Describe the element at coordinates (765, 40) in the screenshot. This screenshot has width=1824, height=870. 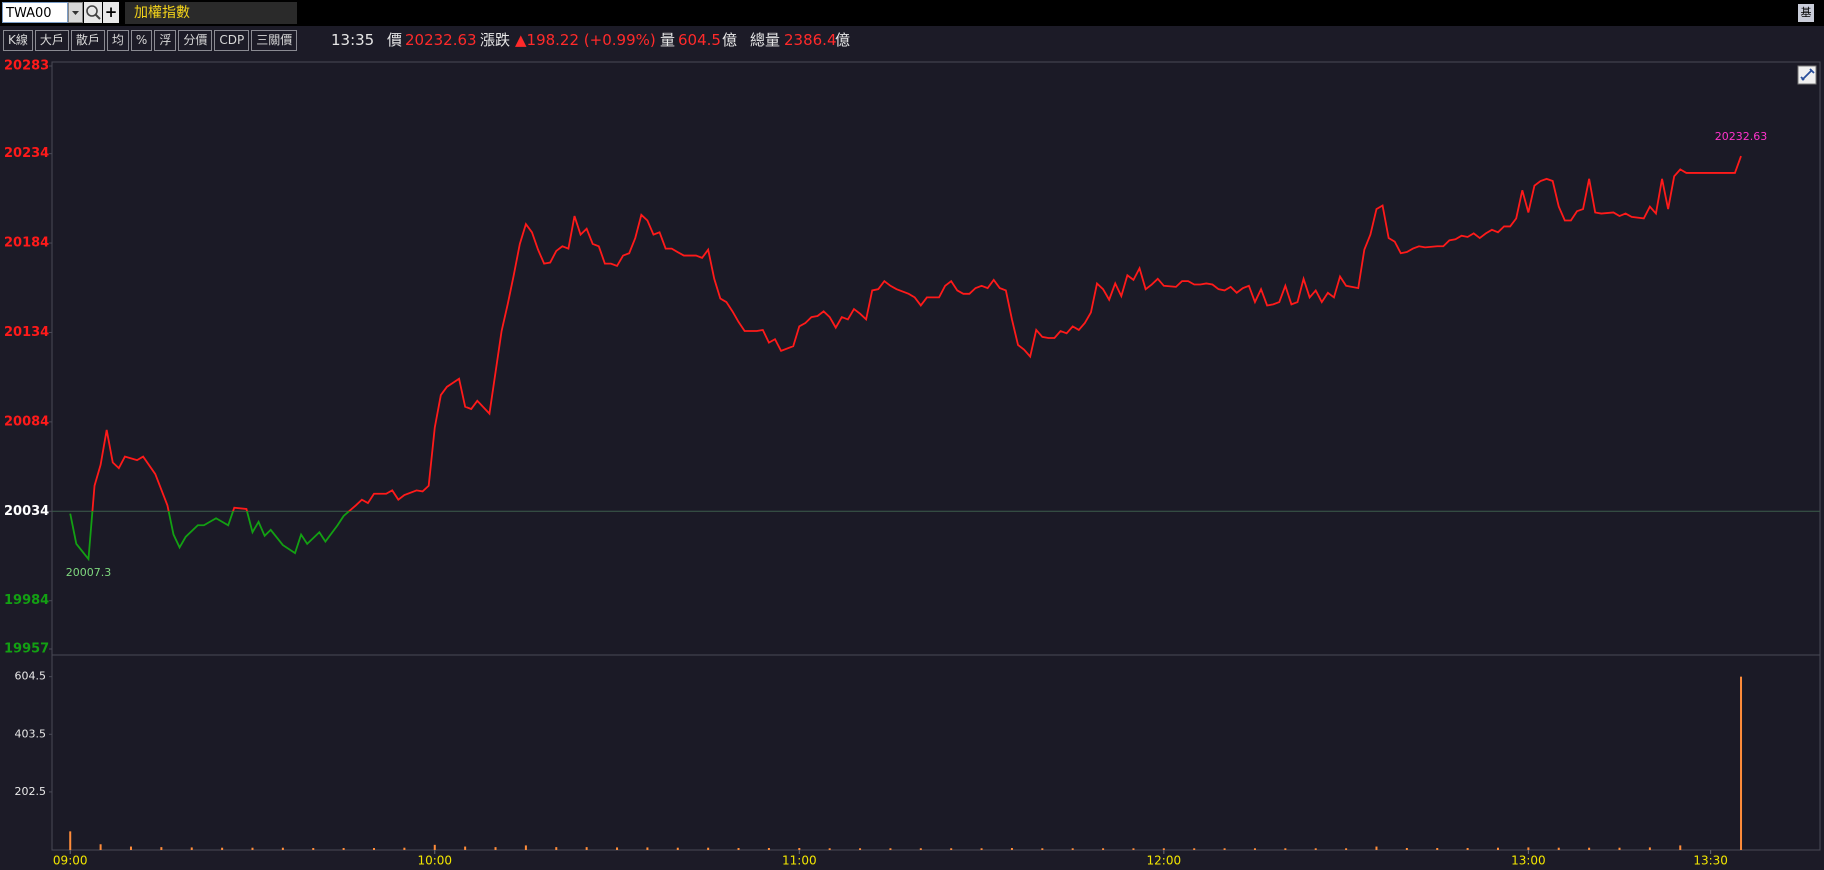
I see `total-label: 總量` at that location.